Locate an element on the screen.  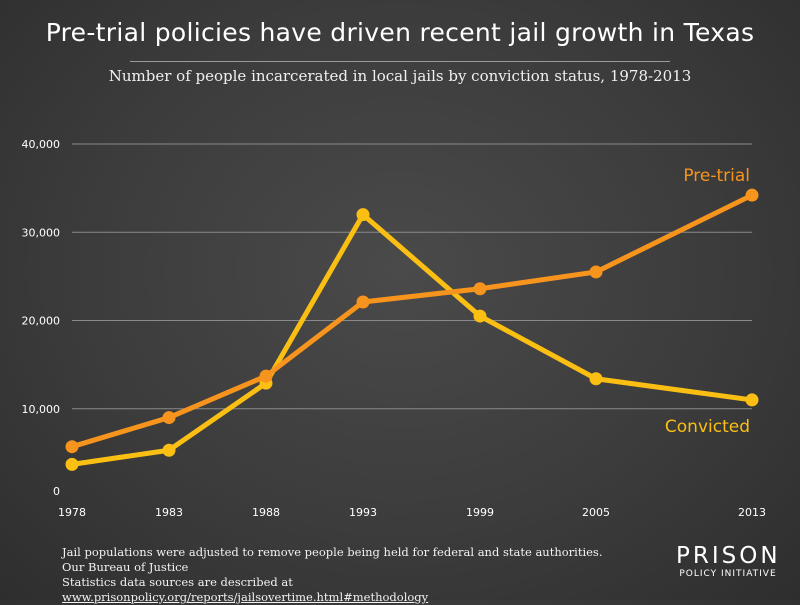
x-tick-label-1993: 1993 is located at coordinates (363, 512).